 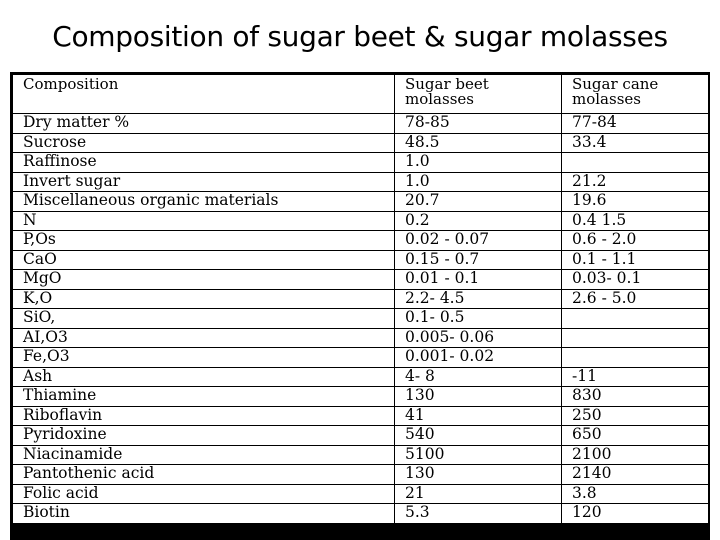 I want to click on composition-cell: Invert sugar, so click(x=203, y=181).